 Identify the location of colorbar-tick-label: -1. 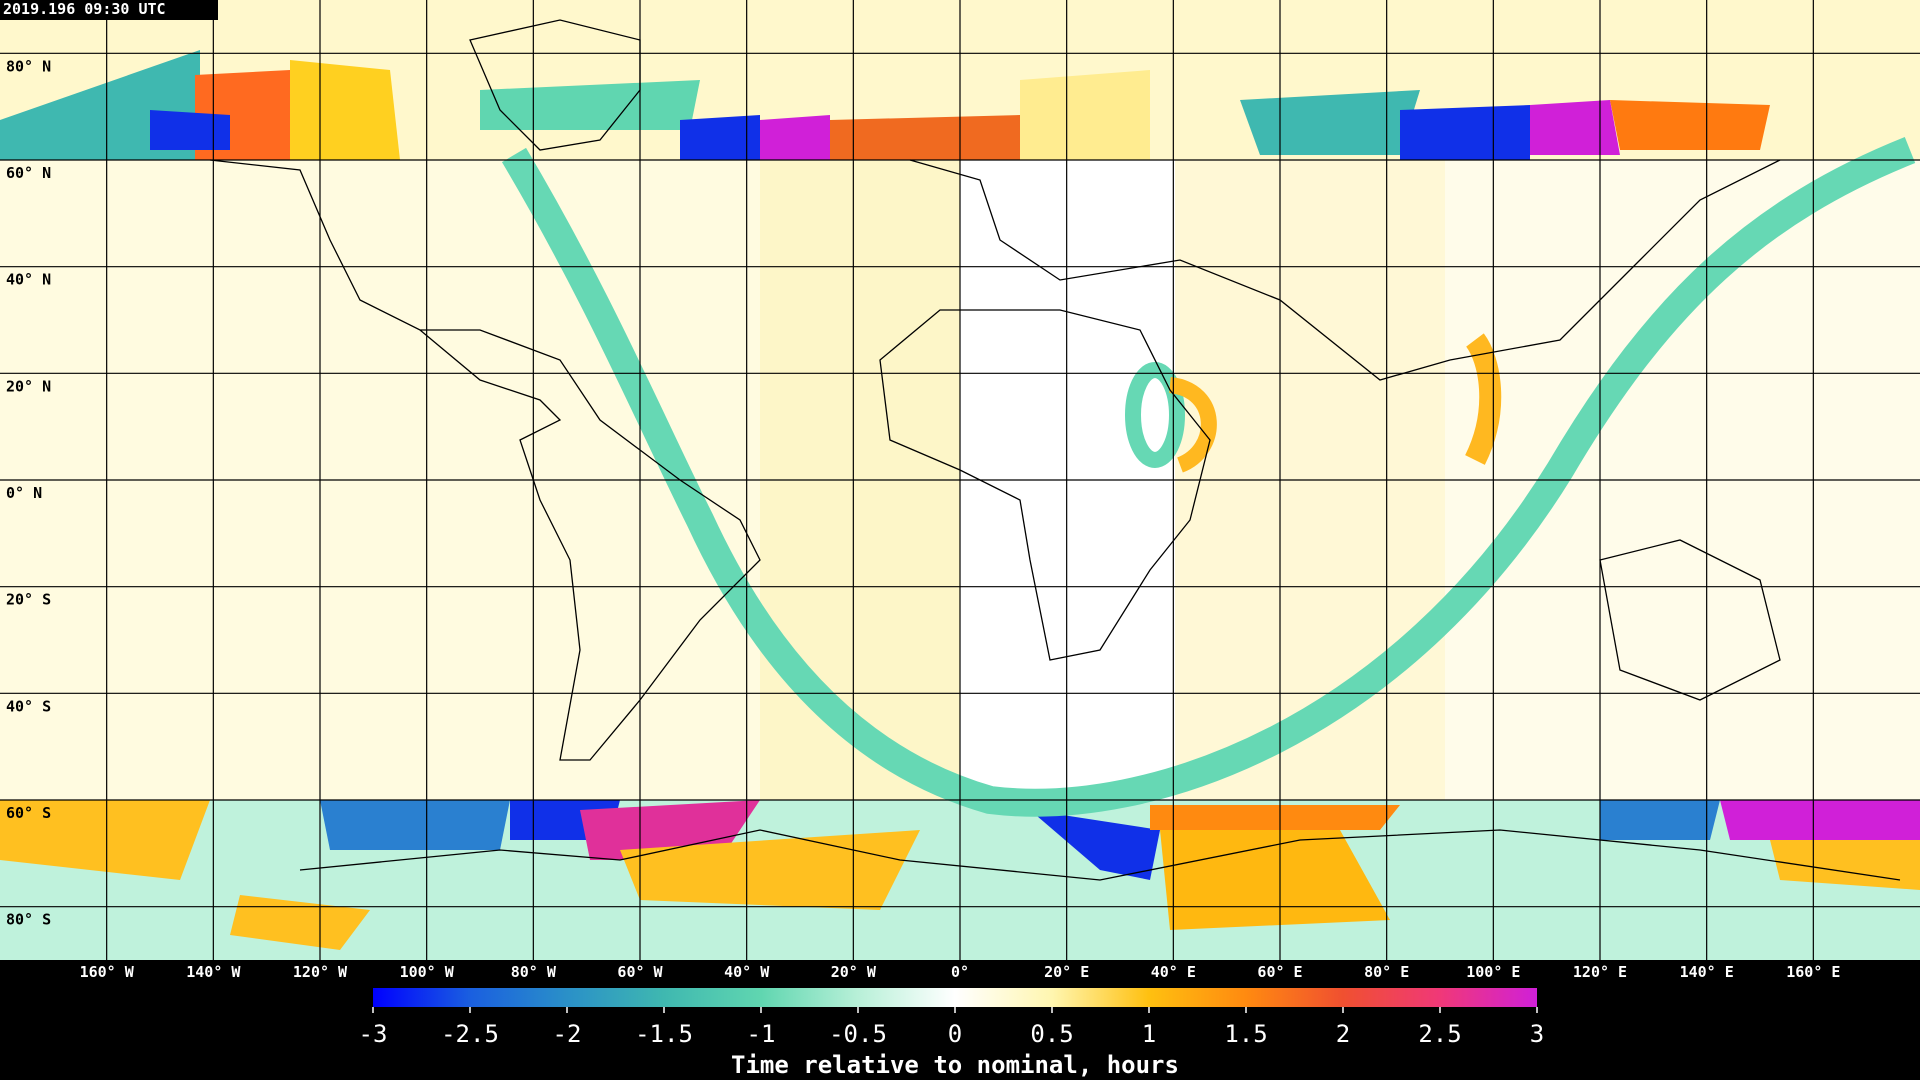
(761, 1034).